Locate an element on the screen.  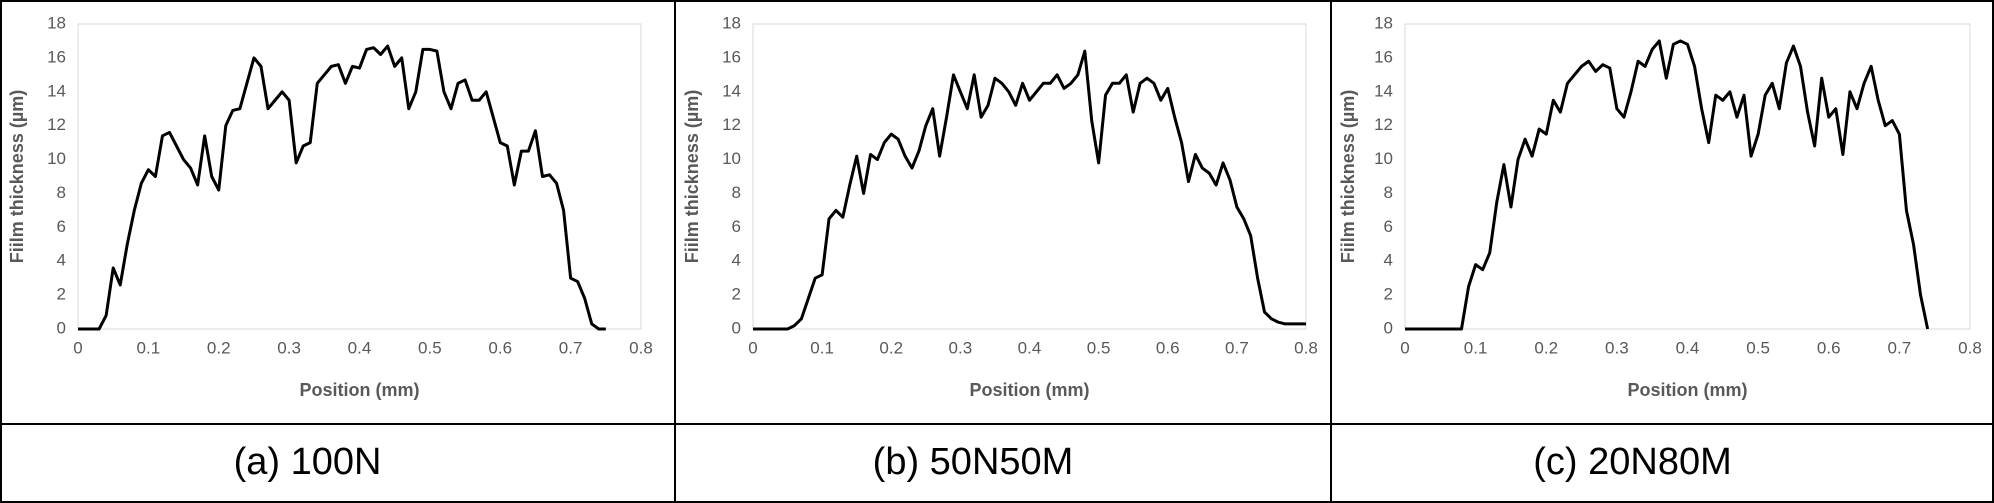
panel-caption: (c) 20N80M is located at coordinates (1632, 462).